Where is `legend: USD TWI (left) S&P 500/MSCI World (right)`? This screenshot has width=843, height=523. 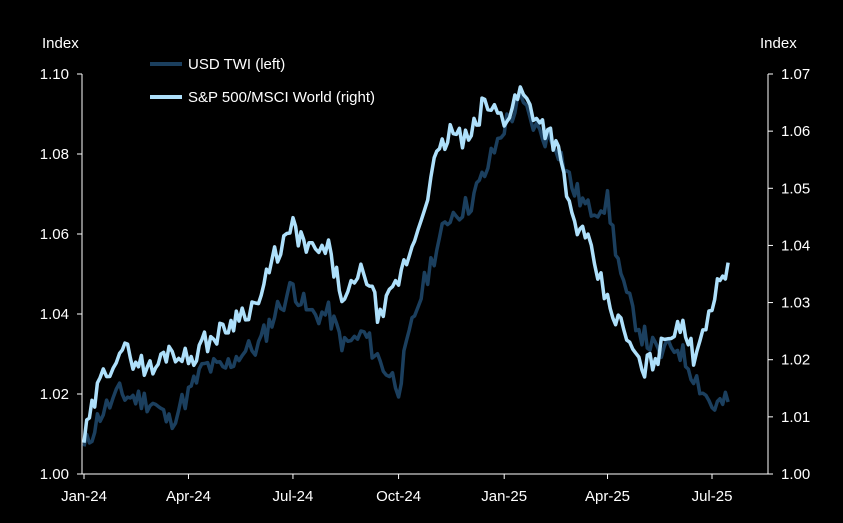
legend: USD TWI (left) S&P 500/MSCI World (right) is located at coordinates (262, 81).